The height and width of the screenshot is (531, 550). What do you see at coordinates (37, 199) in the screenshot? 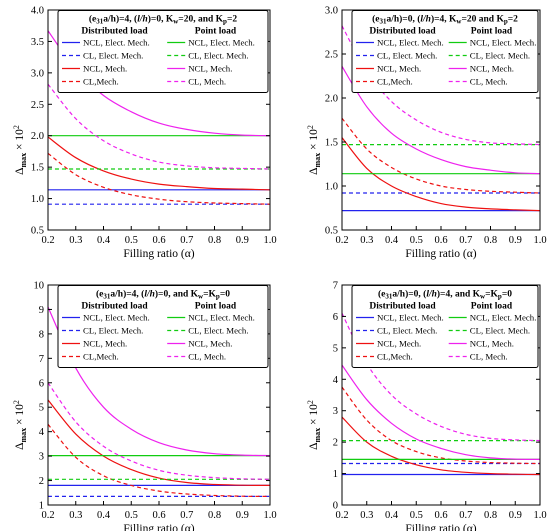
I see `y-tick-label: 1.0` at bounding box center [37, 199].